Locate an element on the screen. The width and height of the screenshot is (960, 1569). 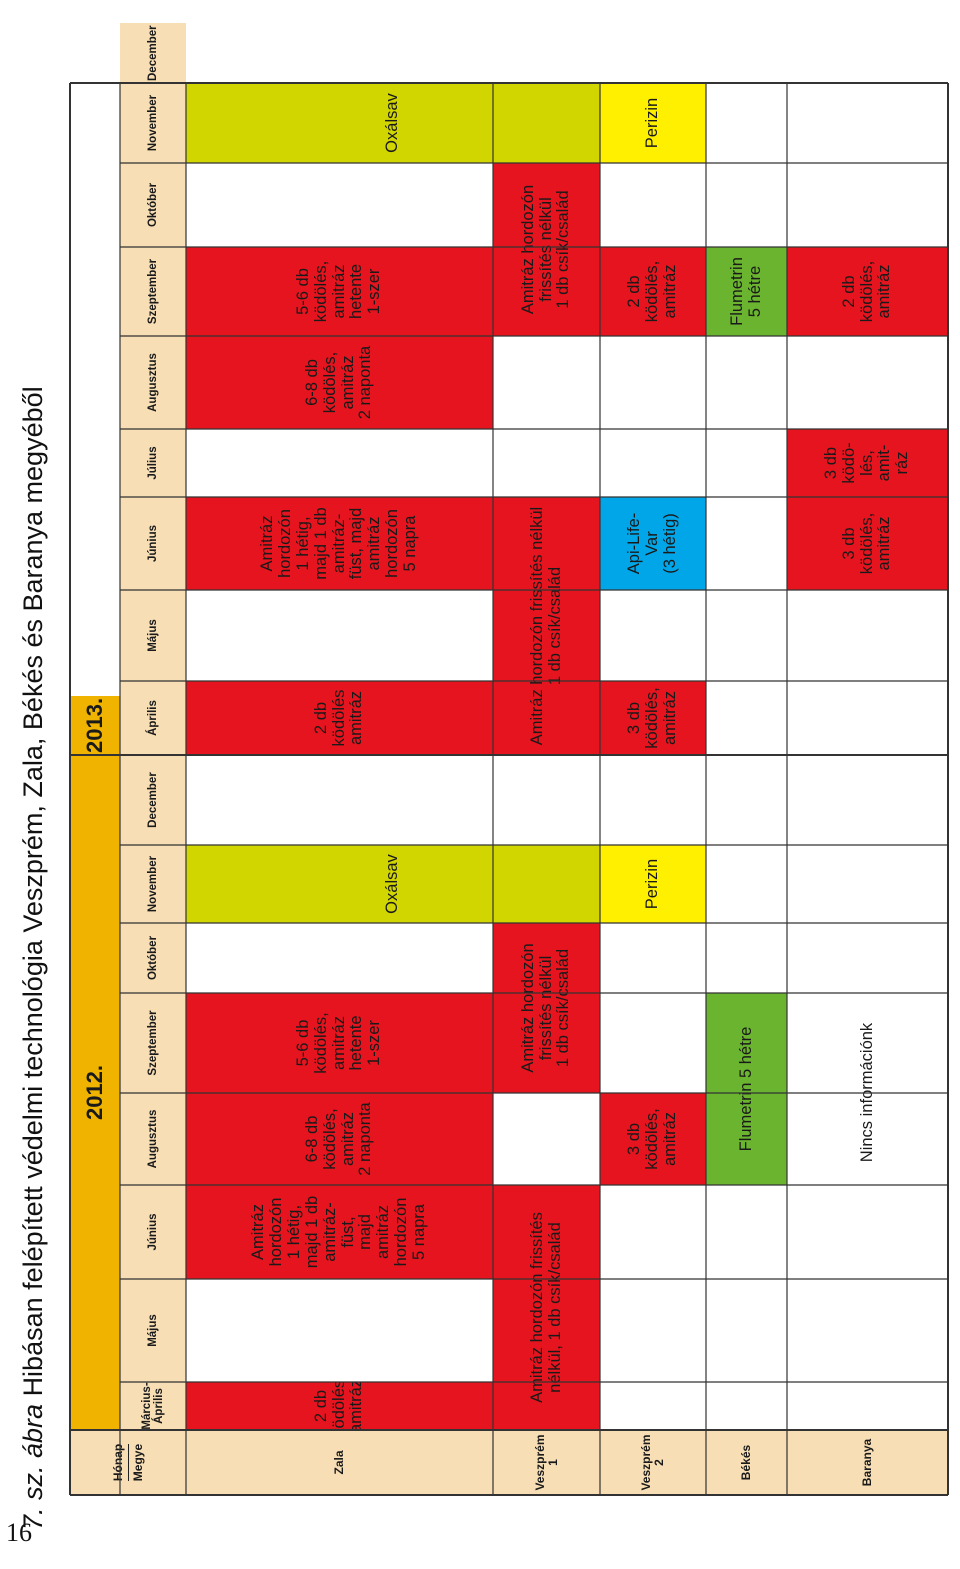
county-label-3-text: Békés is located at coordinates (746, 1462).